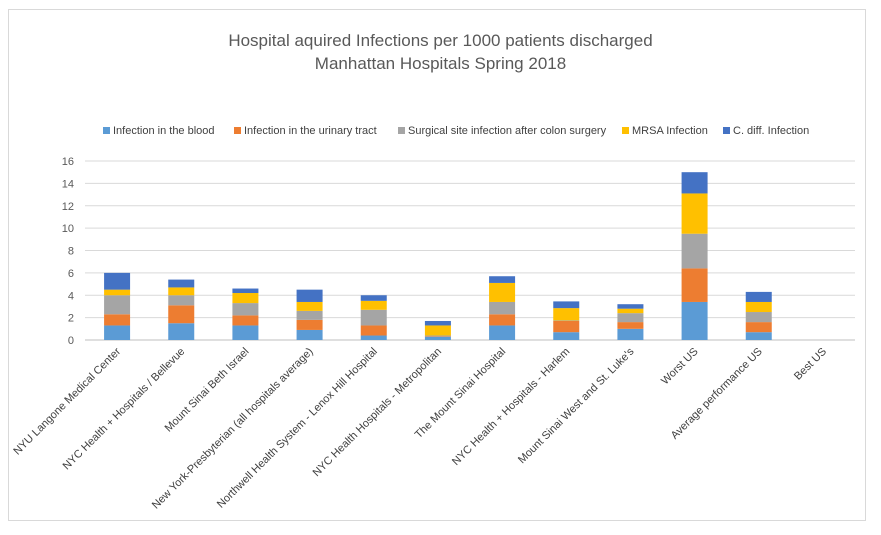  Describe the element at coordinates (71, 319) in the screenshot. I see `y-tick-label: 2` at that location.